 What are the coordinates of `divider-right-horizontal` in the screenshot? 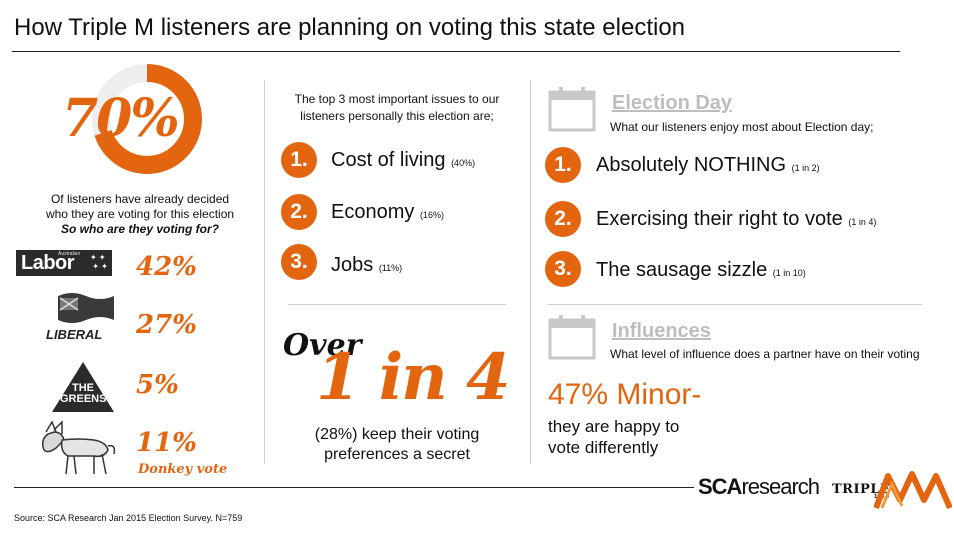 It's located at (735, 304).